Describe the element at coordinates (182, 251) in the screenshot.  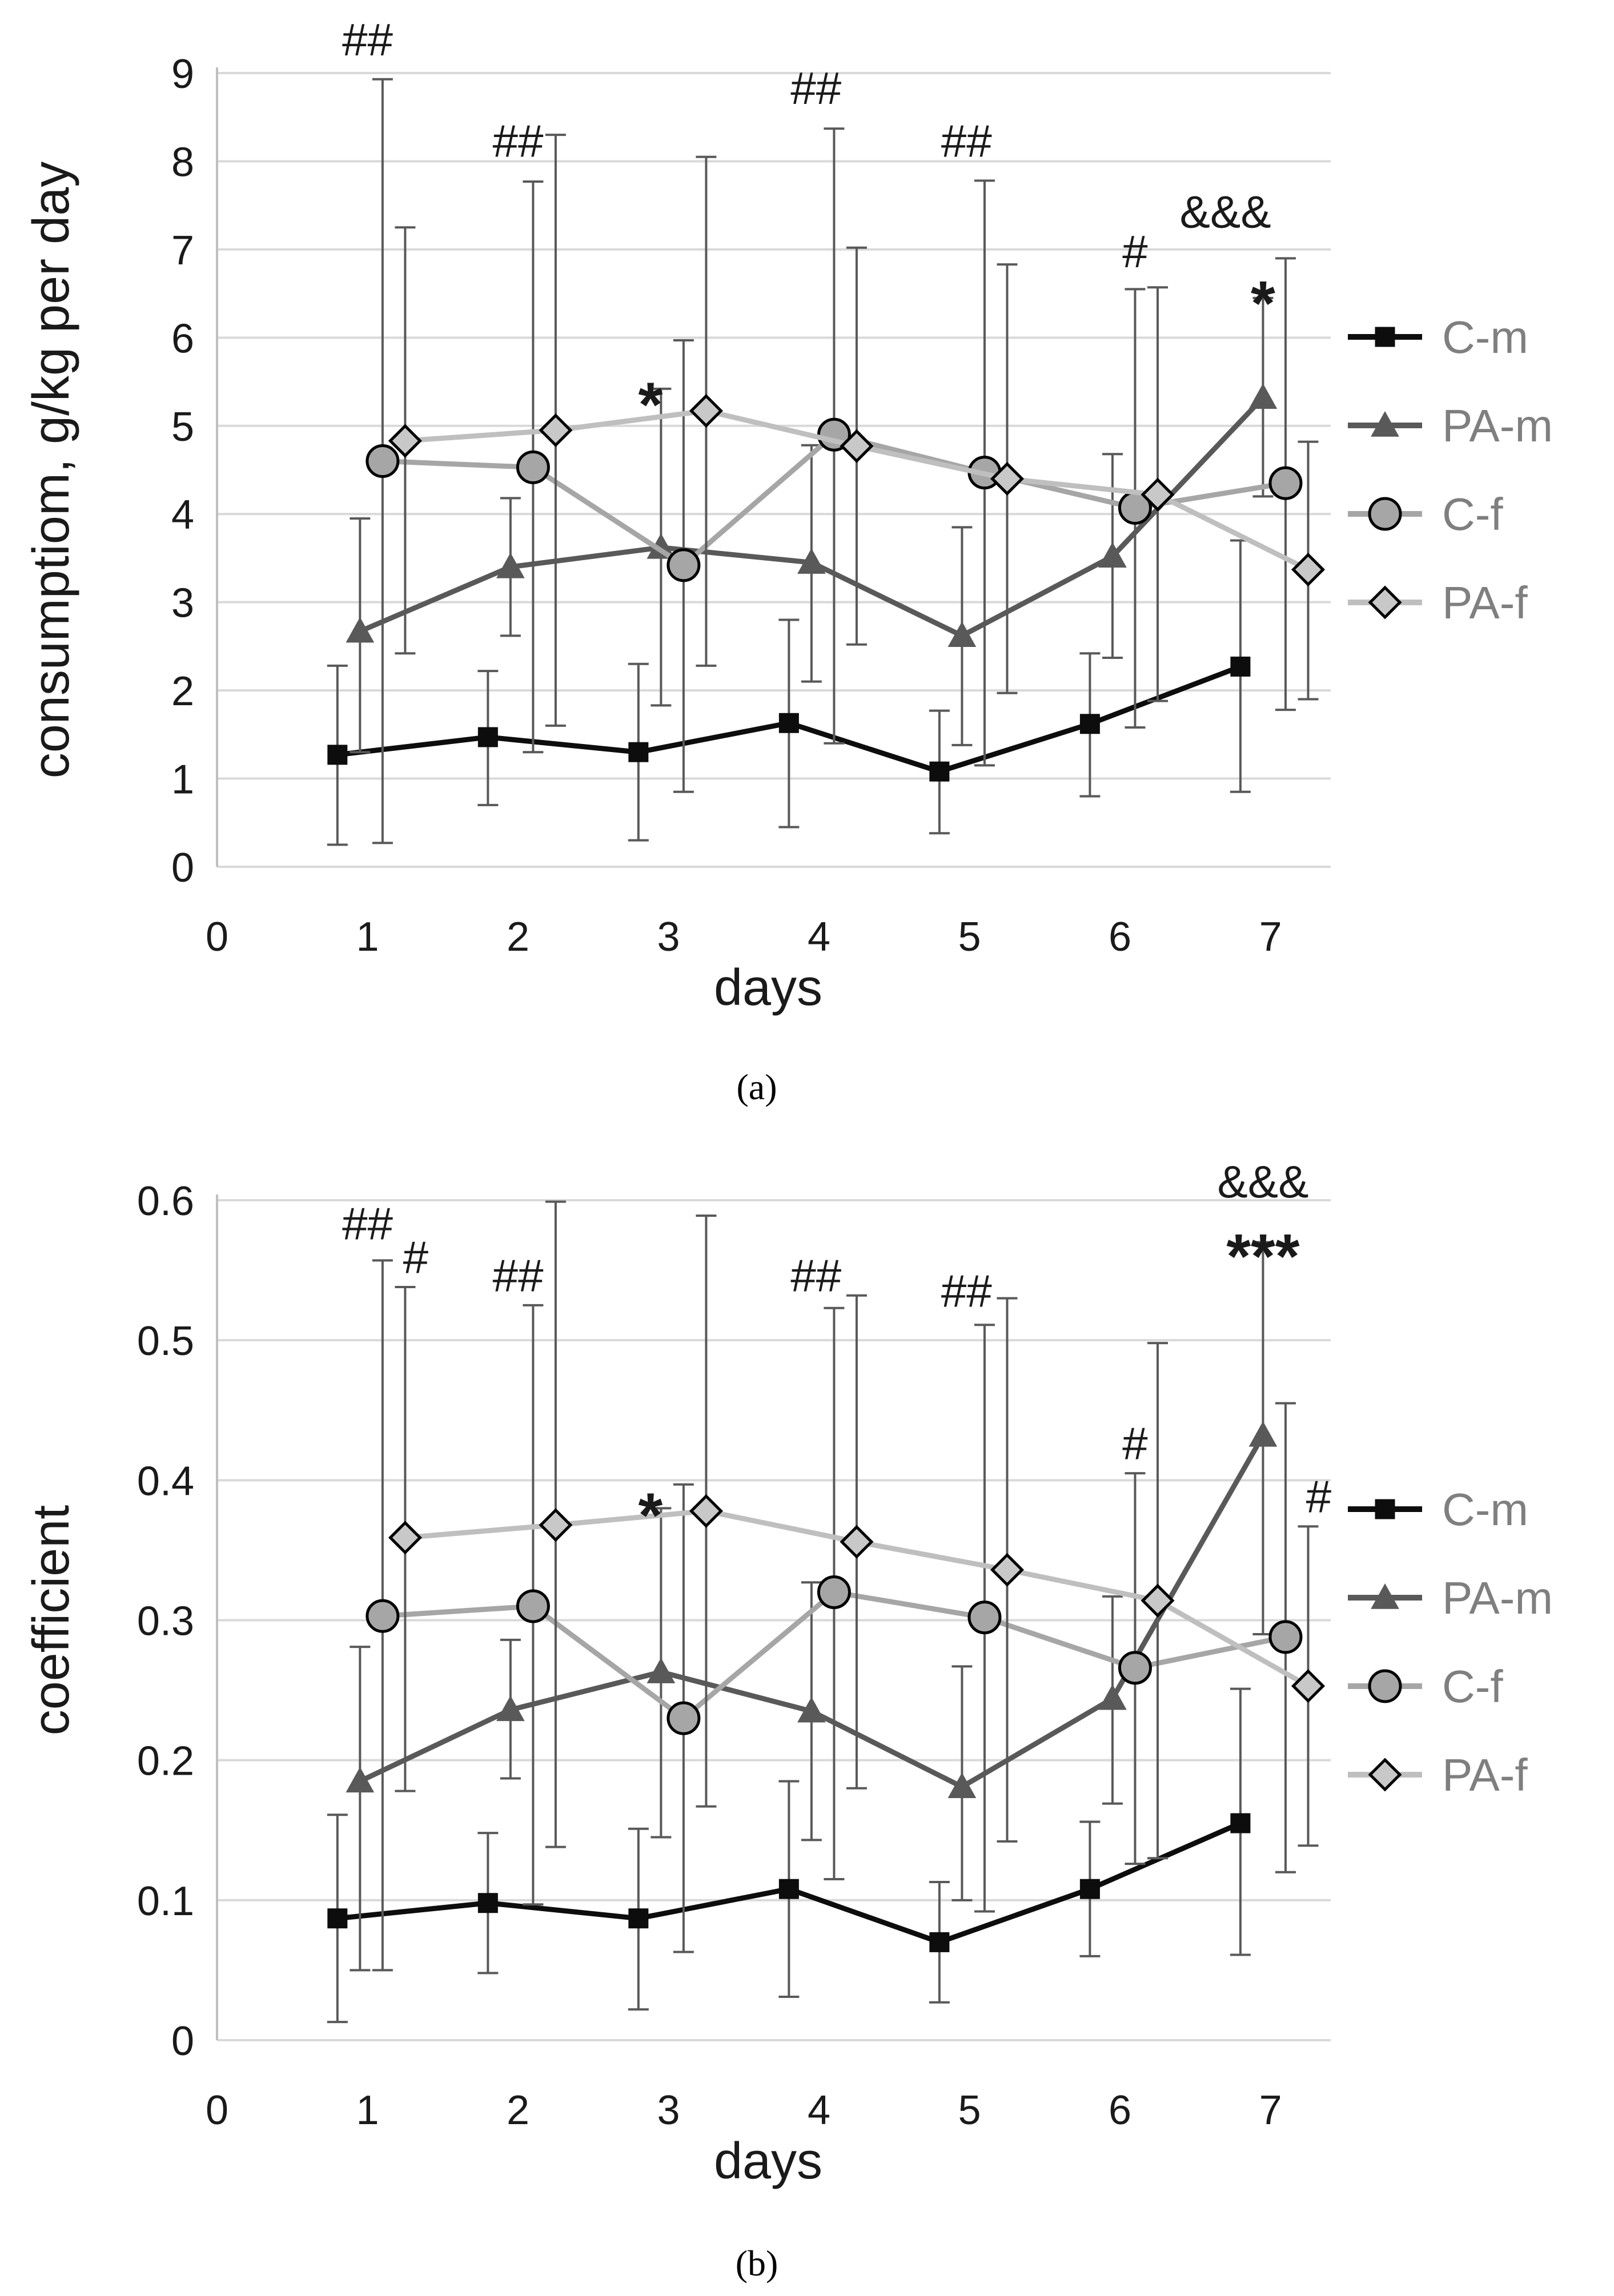
I see `y-tick-label: 7` at that location.